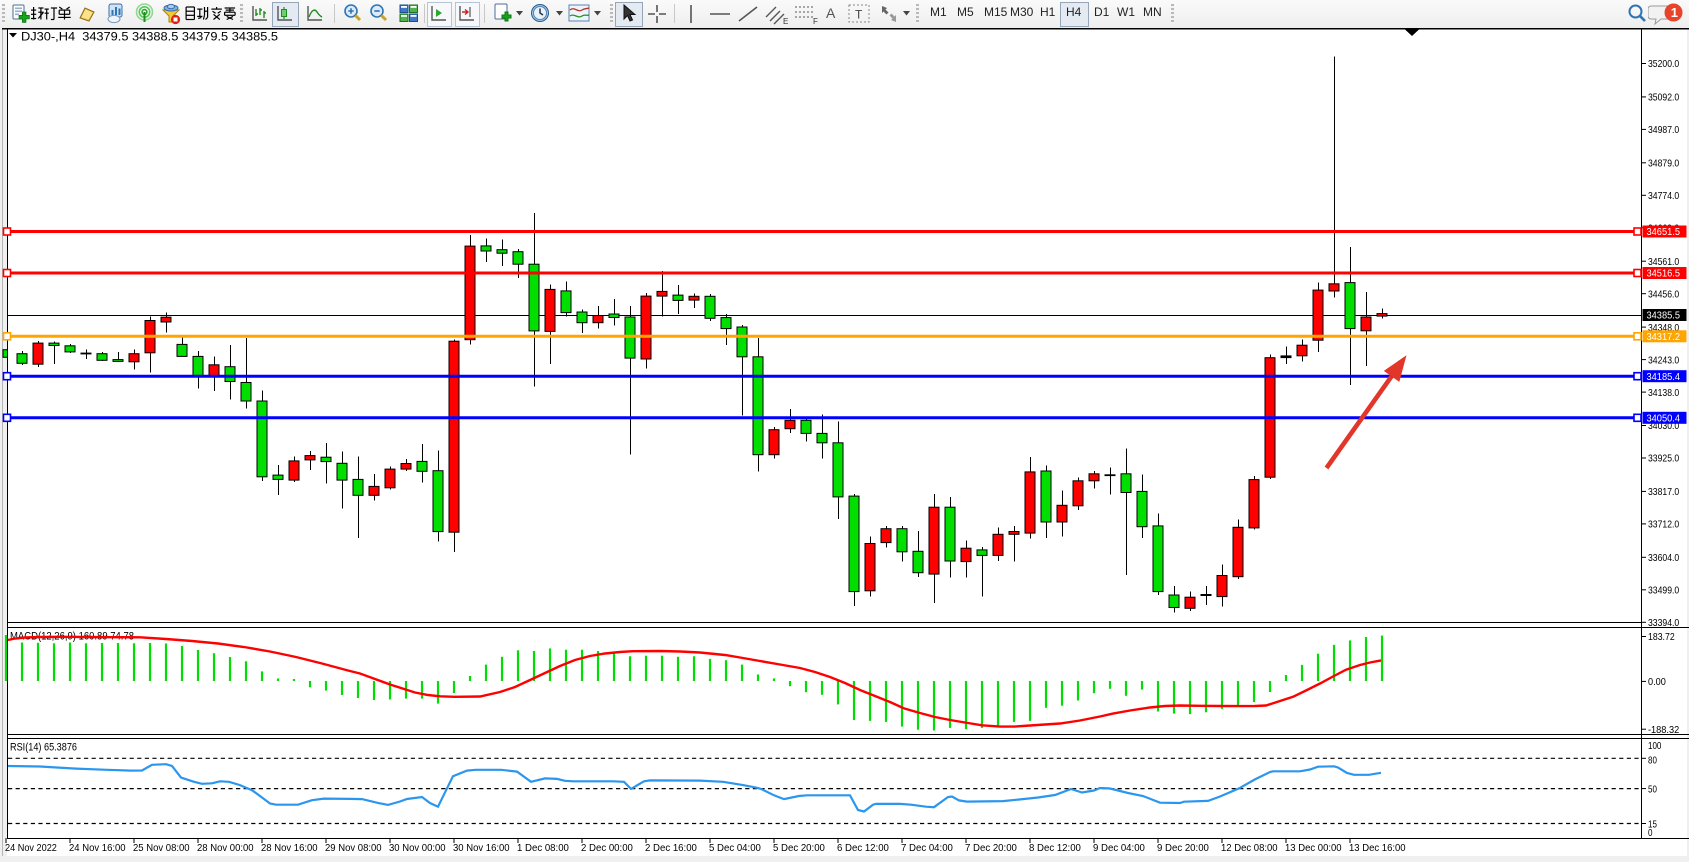 The width and height of the screenshot is (1689, 862). Describe the element at coordinates (1663, 64) in the screenshot. I see `svg-text: 35200.0` at that location.